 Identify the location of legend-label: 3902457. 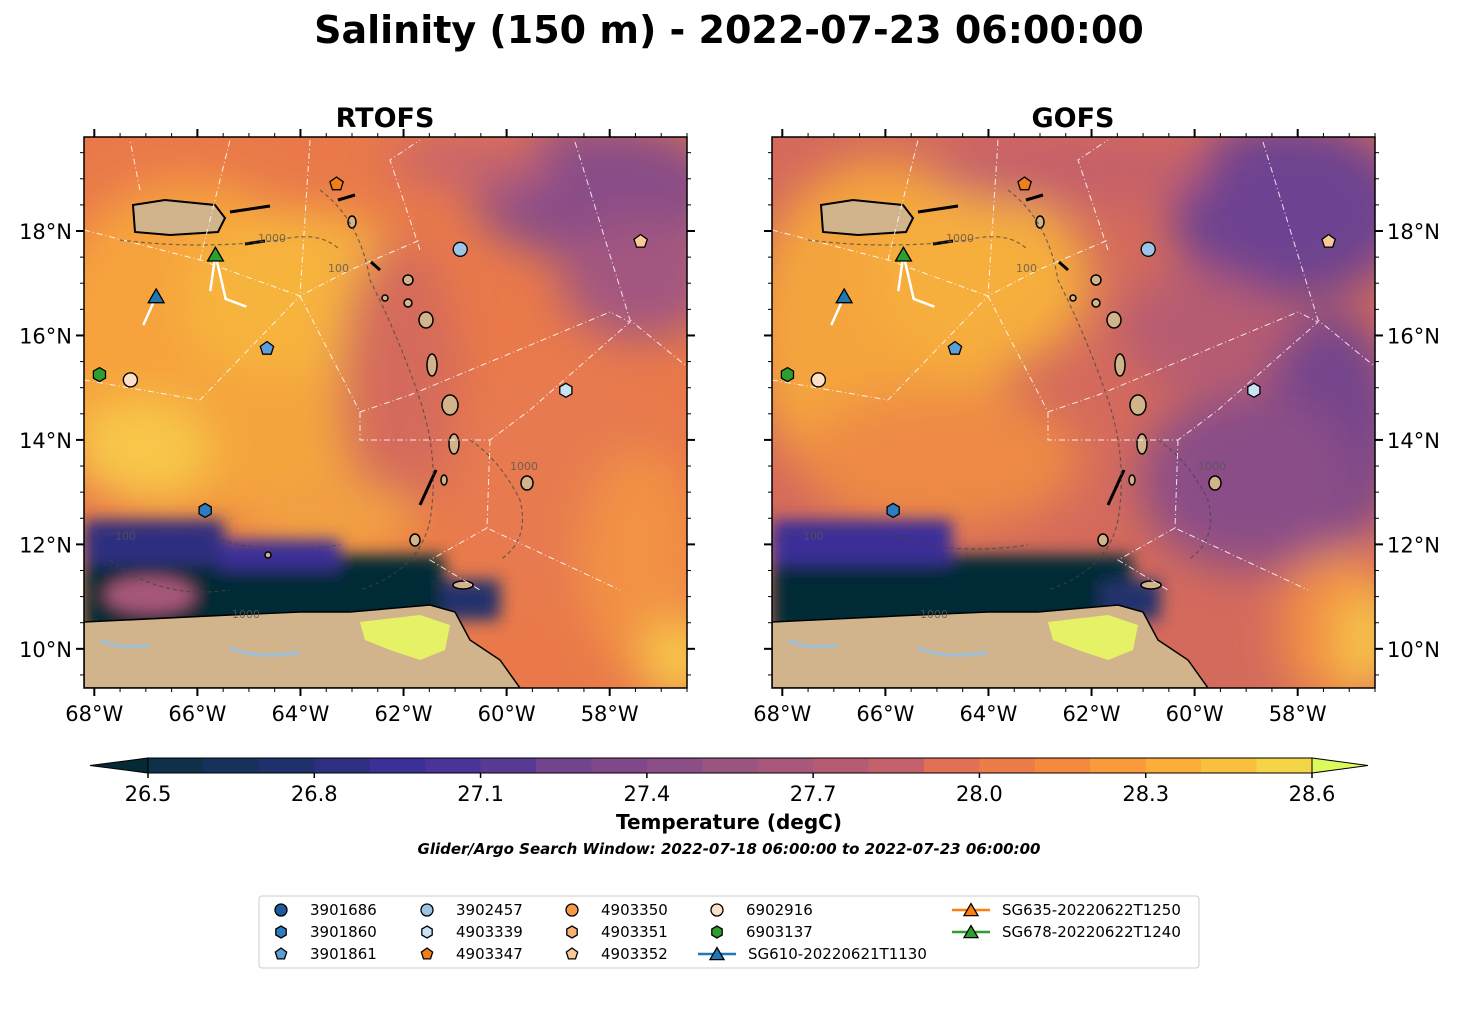
(489, 910).